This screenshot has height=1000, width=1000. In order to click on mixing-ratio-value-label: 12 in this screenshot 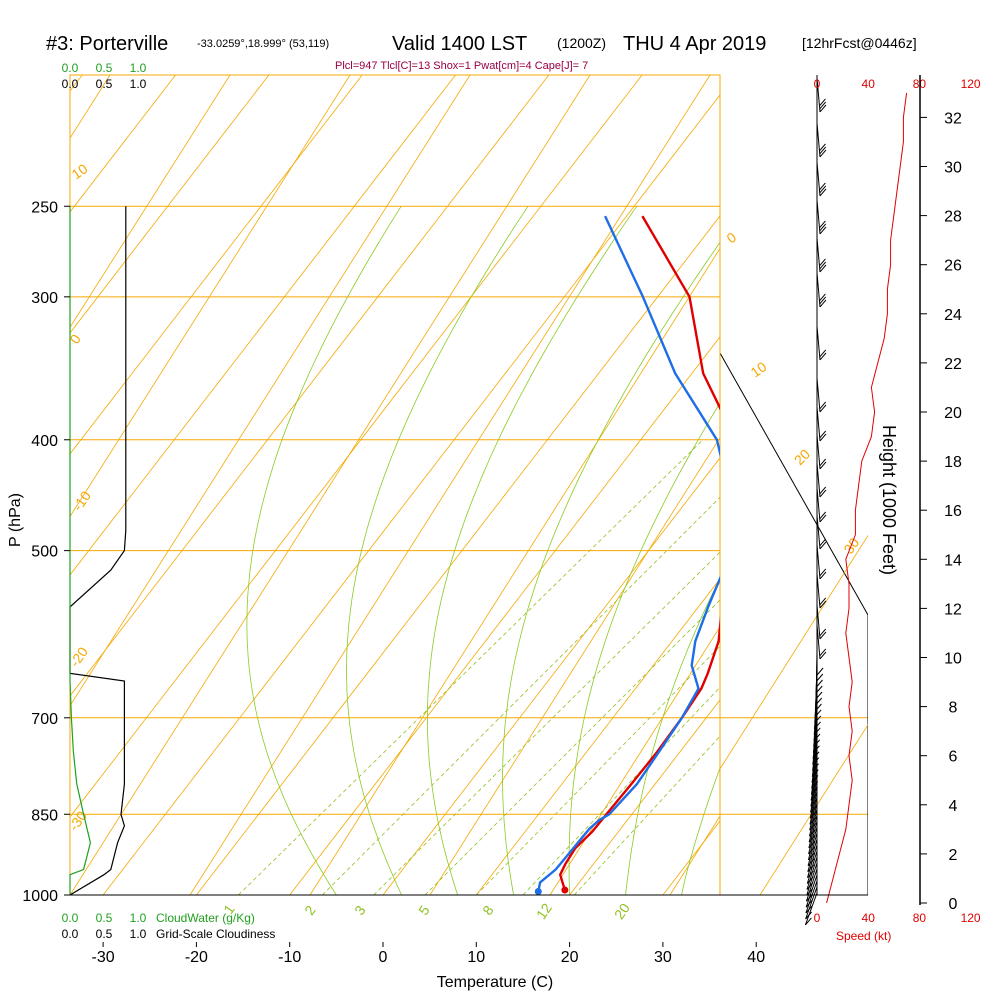, I will do `click(544, 911)`.